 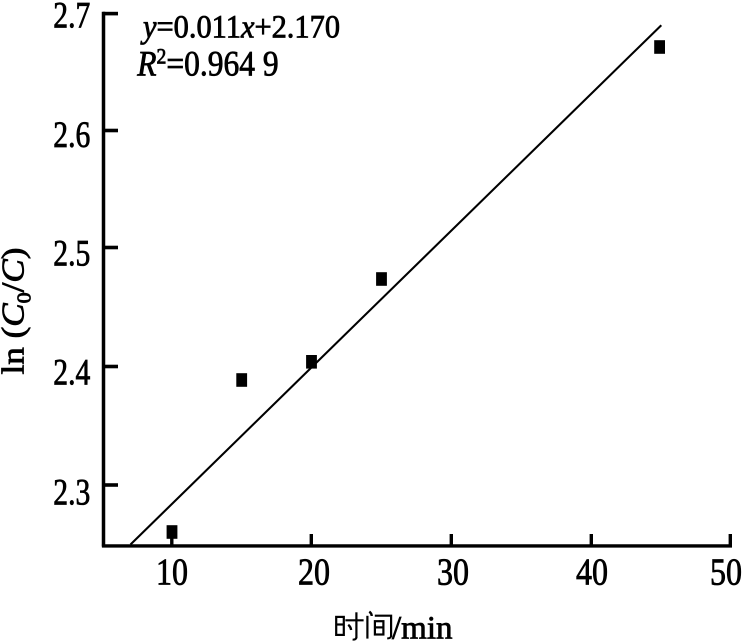 What do you see at coordinates (314, 573) in the screenshot?
I see `svg-text: 20` at bounding box center [314, 573].